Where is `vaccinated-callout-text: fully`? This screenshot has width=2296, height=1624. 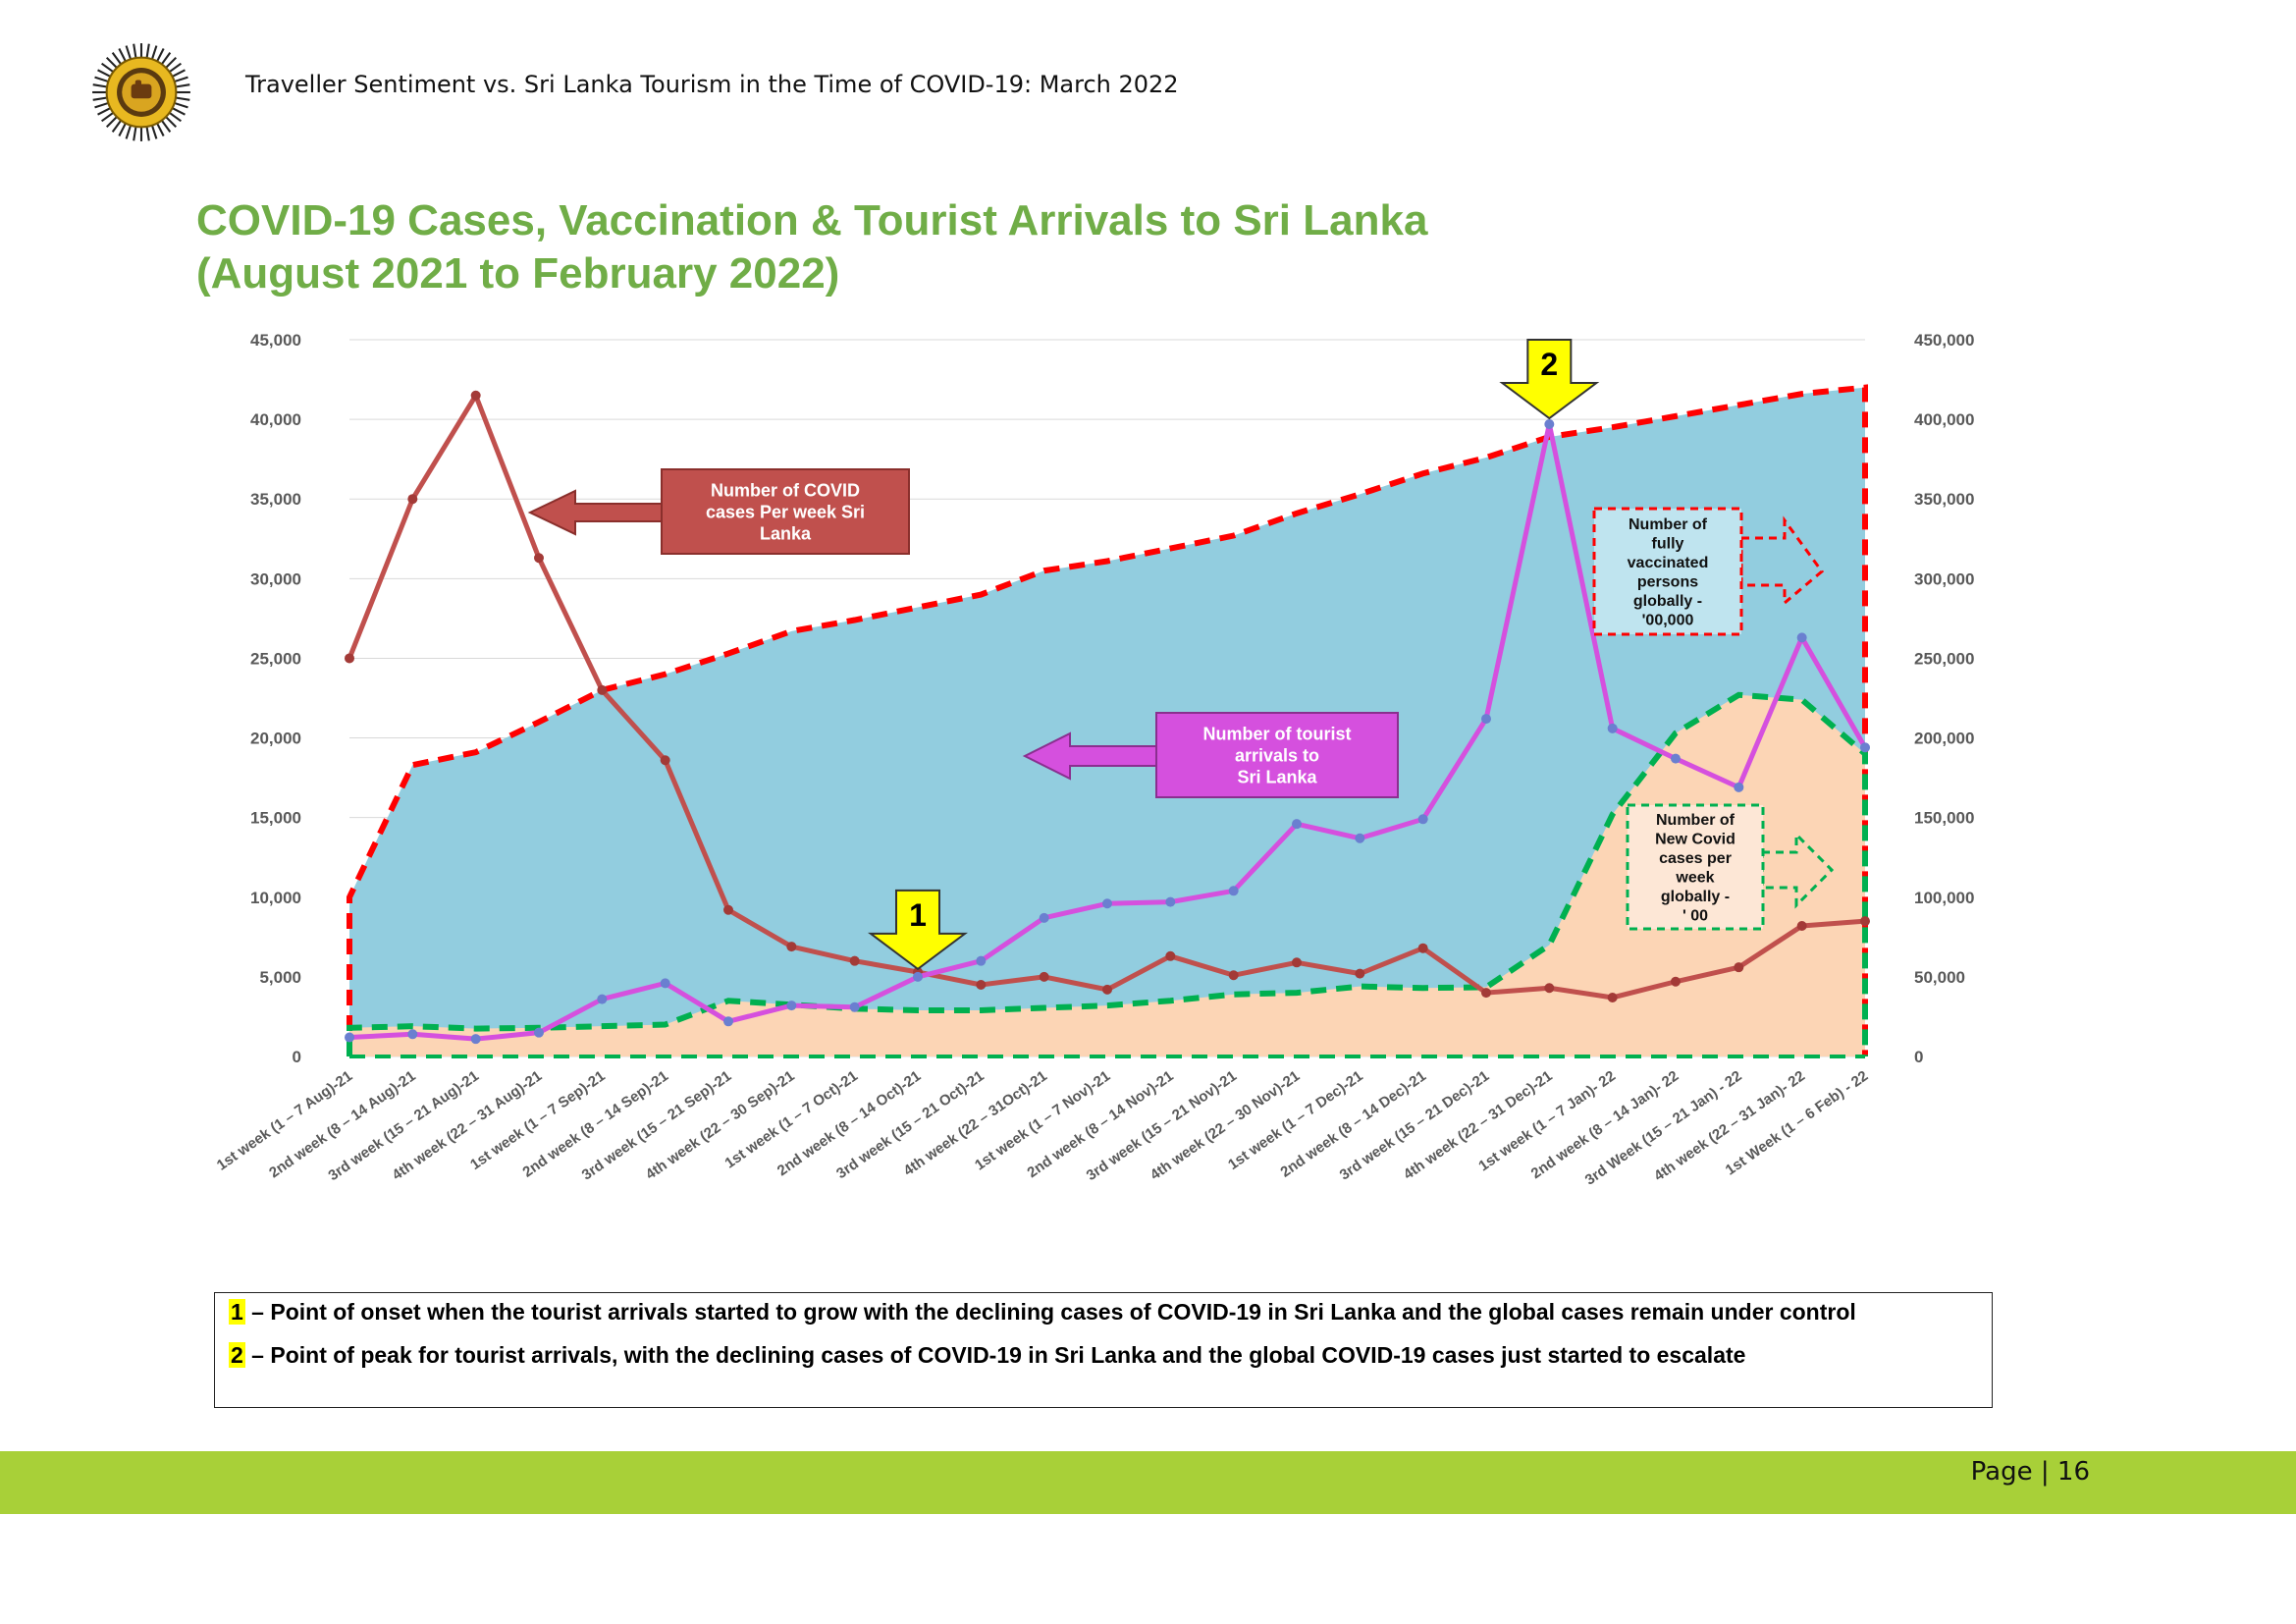 vaccinated-callout-text: fully is located at coordinates (1668, 544).